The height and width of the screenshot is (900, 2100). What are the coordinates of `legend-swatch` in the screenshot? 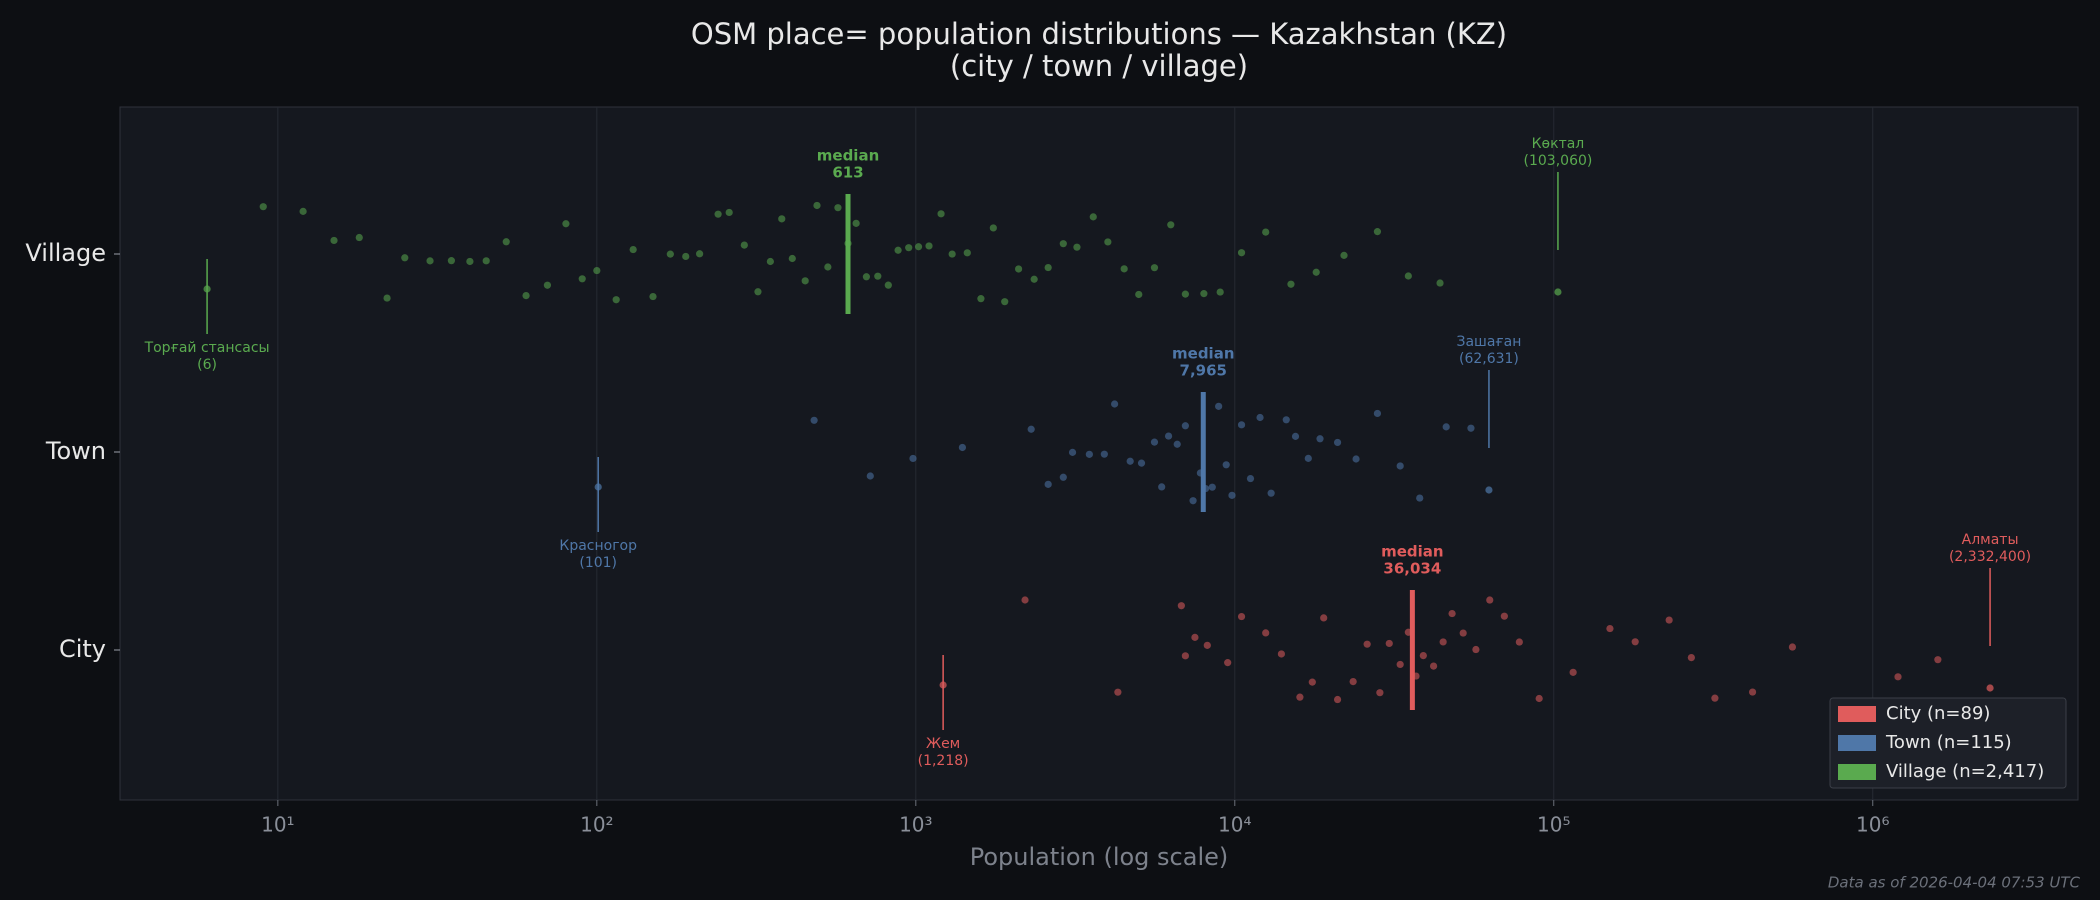 It's located at (1857, 743).